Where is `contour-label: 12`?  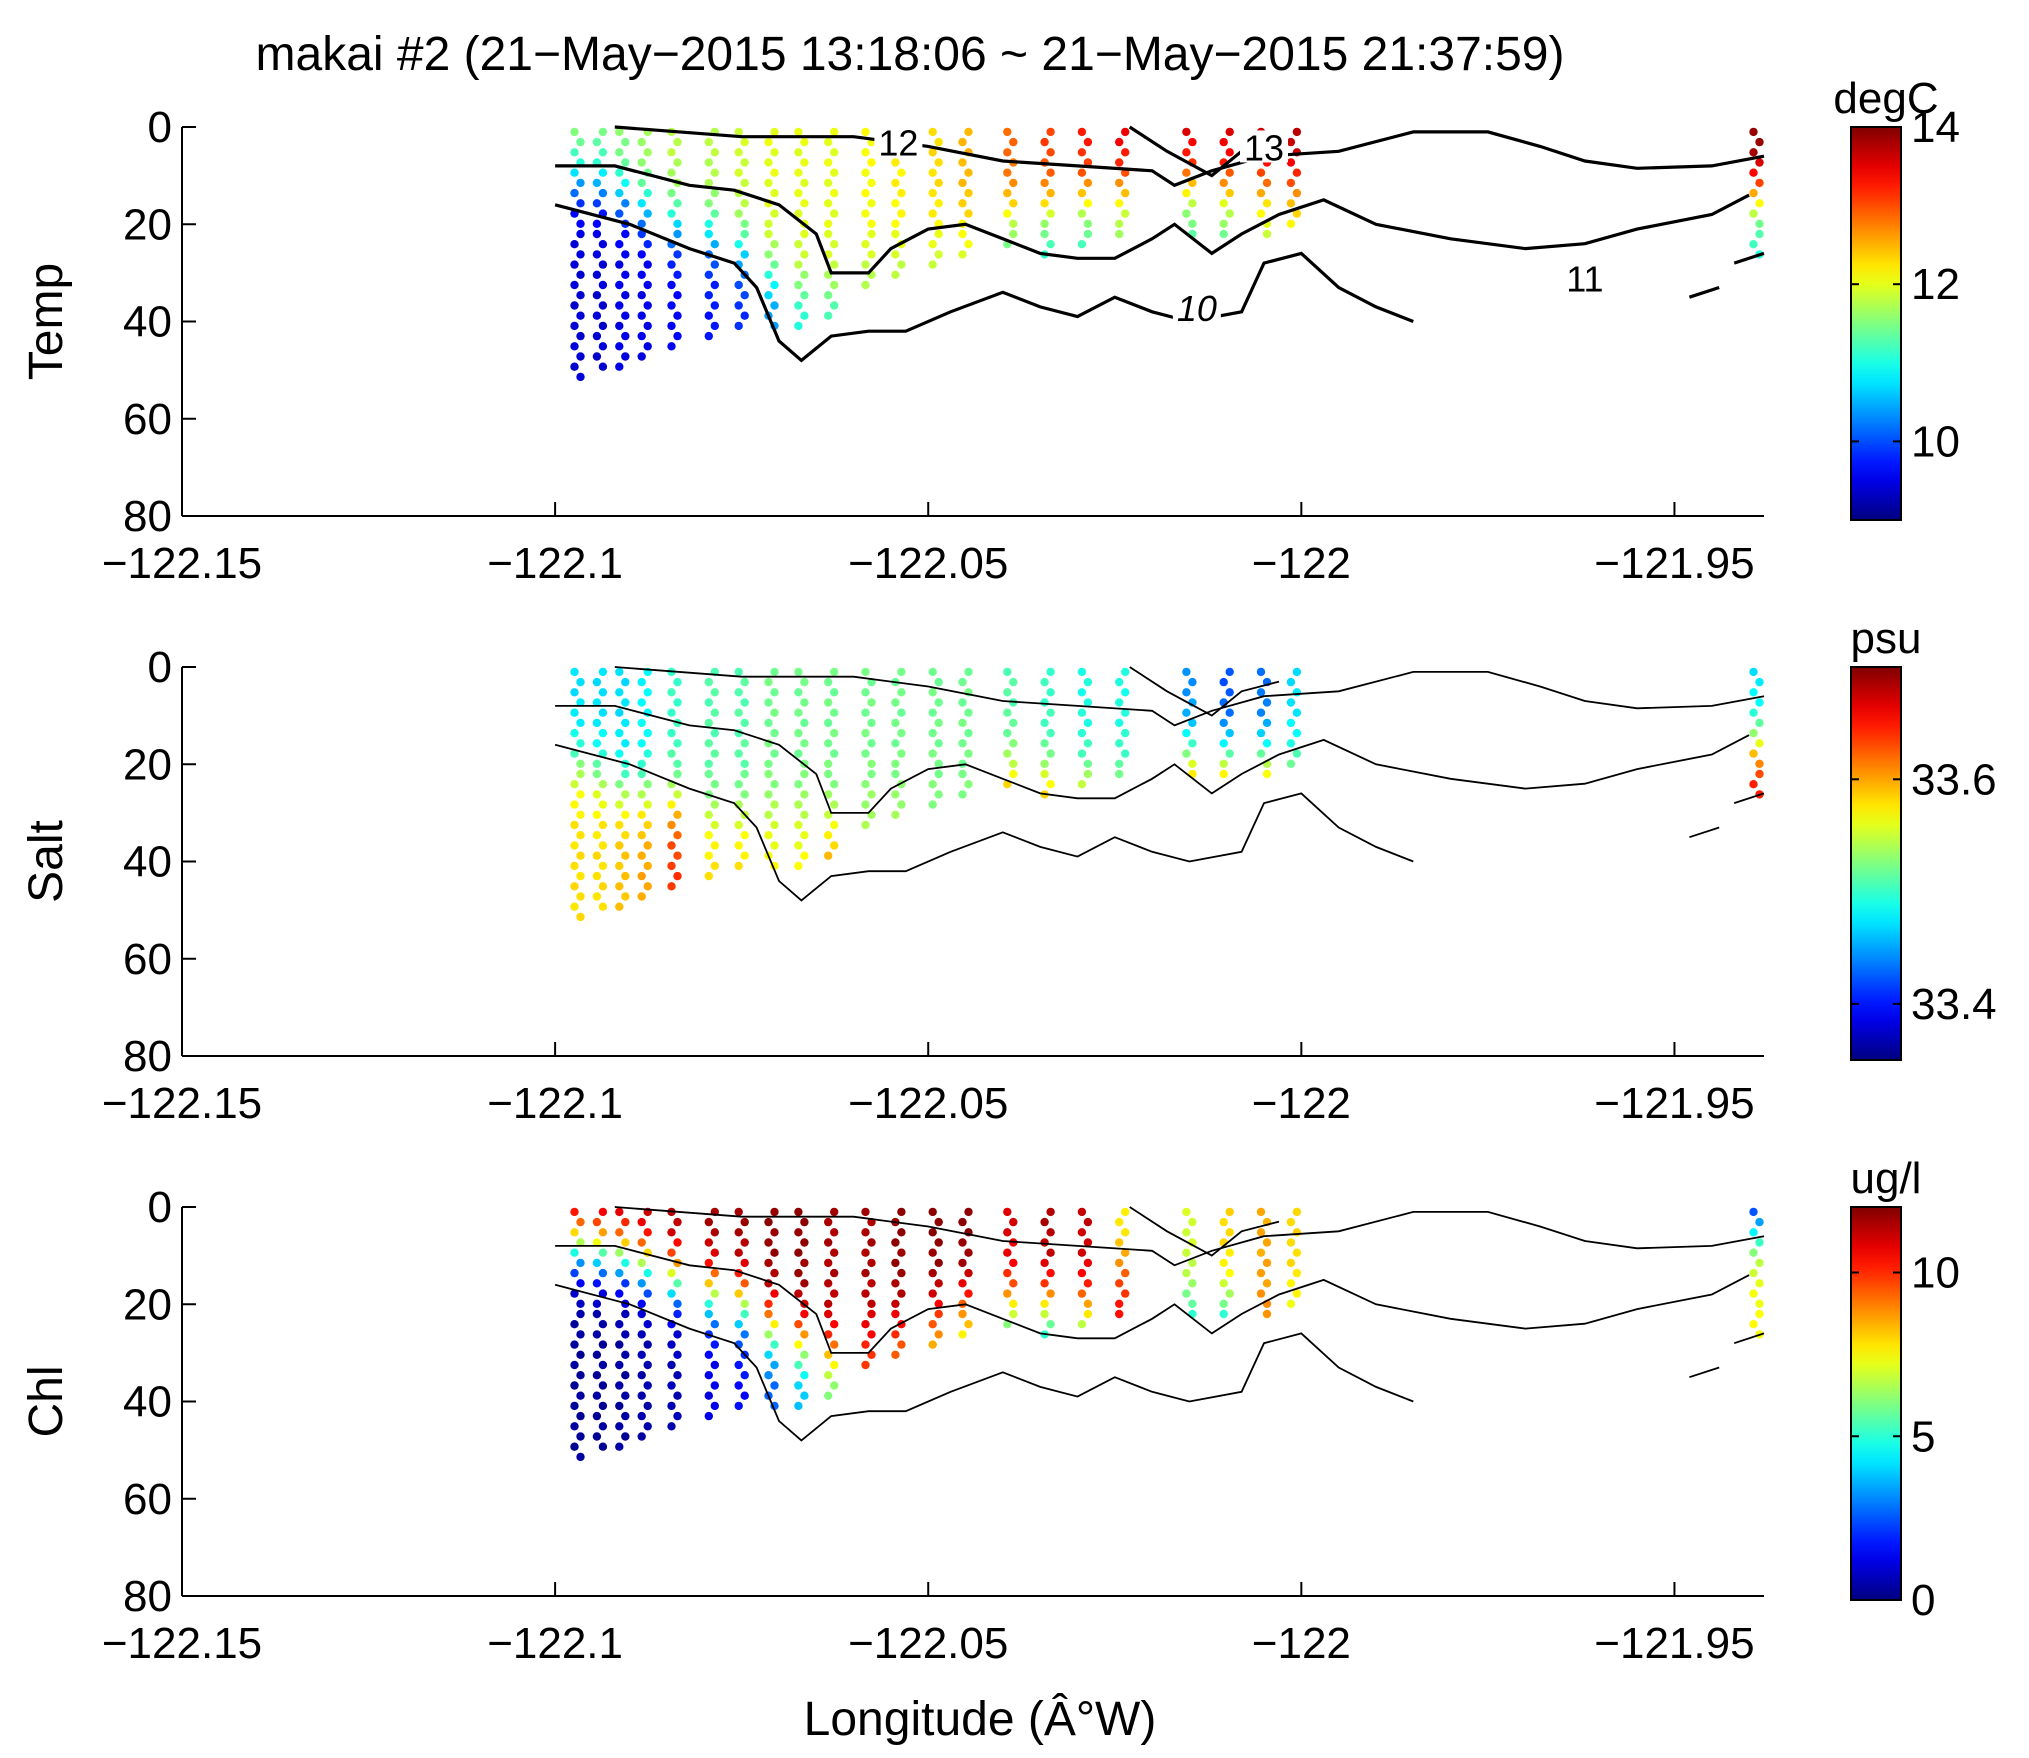
contour-label: 12 is located at coordinates (898, 143).